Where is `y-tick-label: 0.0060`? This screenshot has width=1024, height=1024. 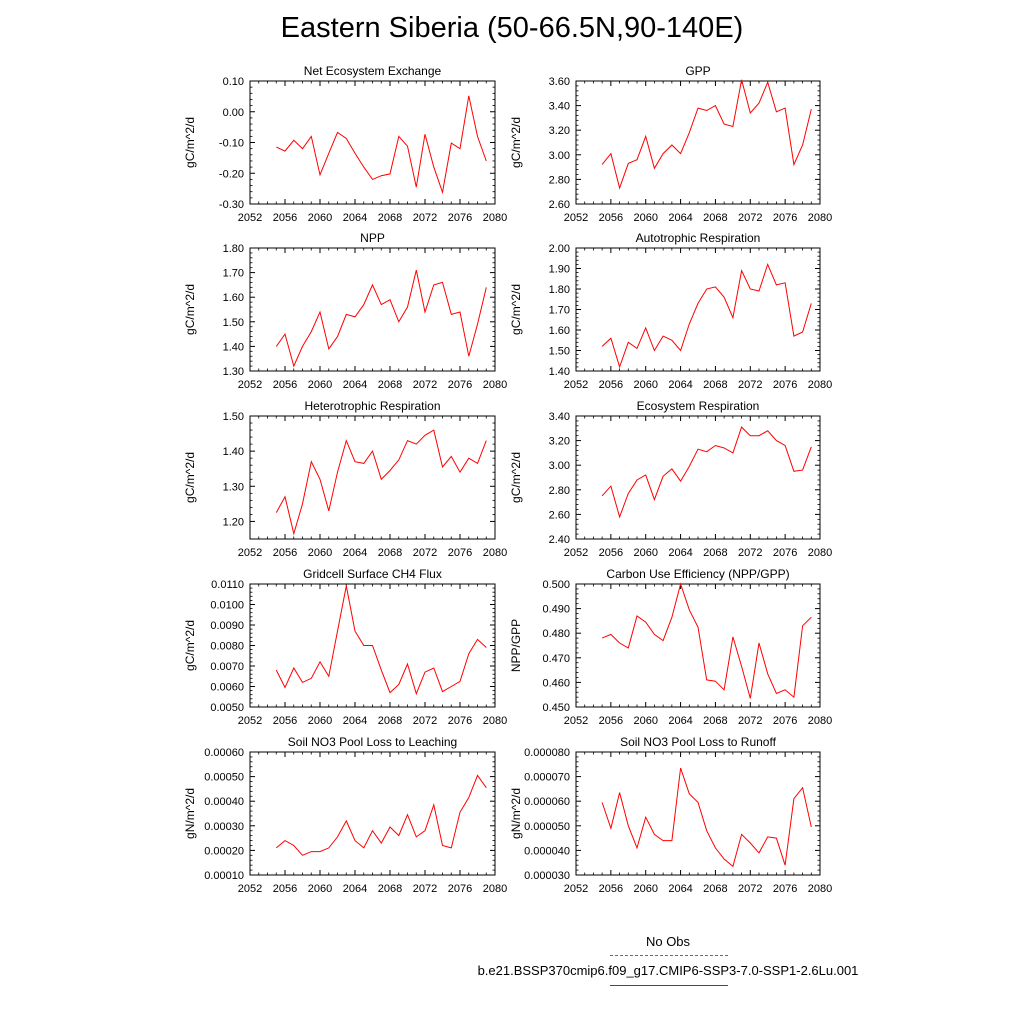 y-tick-label: 0.0060 is located at coordinates (227, 688).